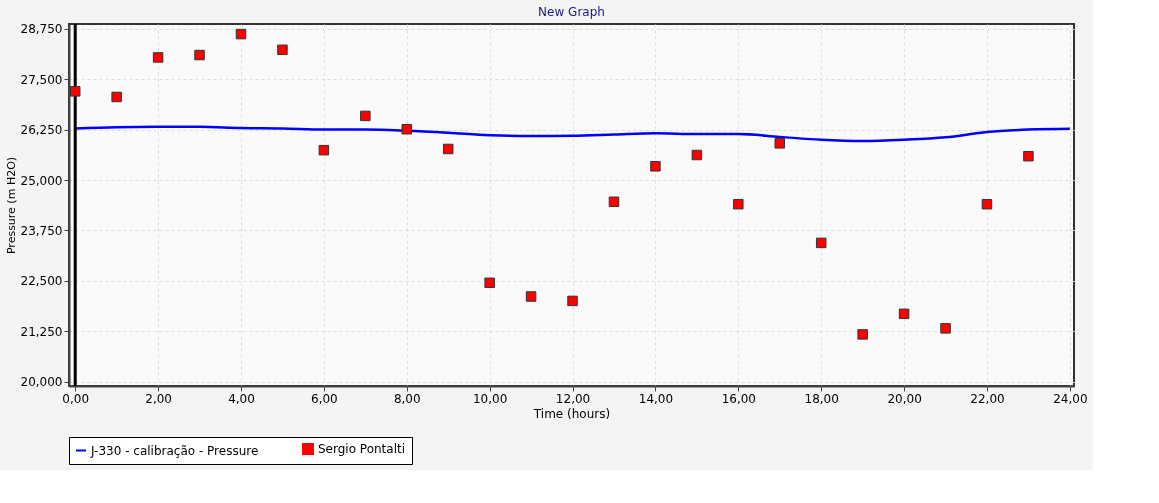  I want to click on y-tick-label: 22,500, so click(41, 281).